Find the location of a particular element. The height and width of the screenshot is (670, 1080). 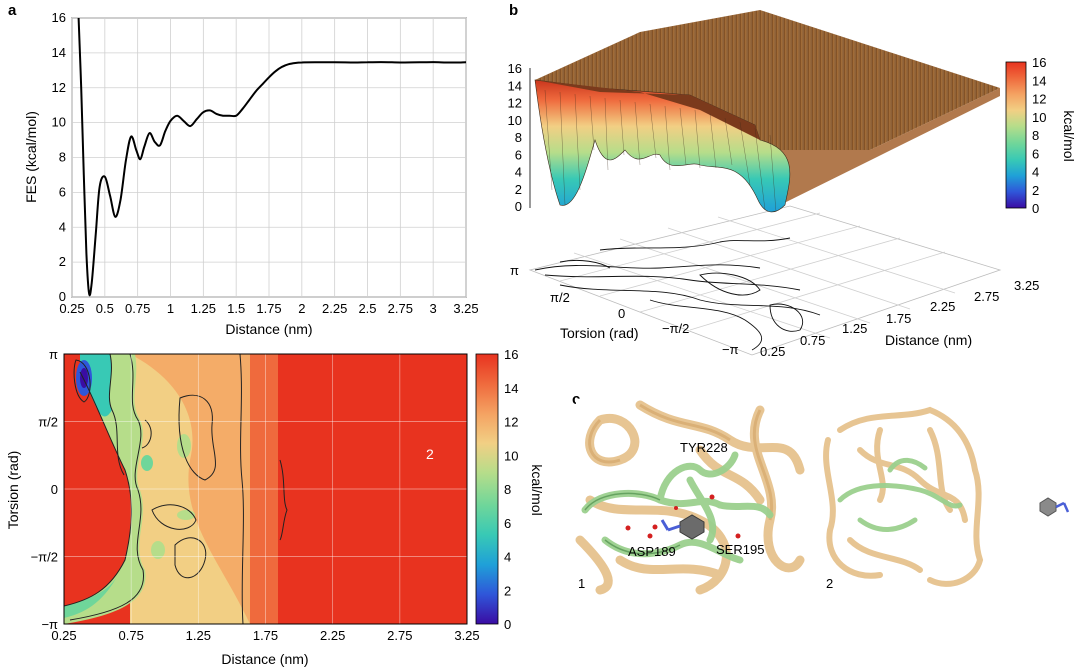

heat-x-tick-label: 2.25 is located at coordinates (332, 635).